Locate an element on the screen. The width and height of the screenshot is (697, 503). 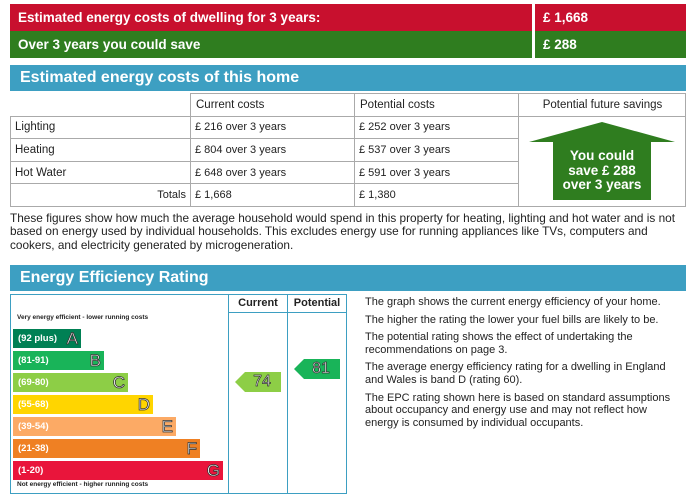
header-current: Current costs is located at coordinates (272, 105).